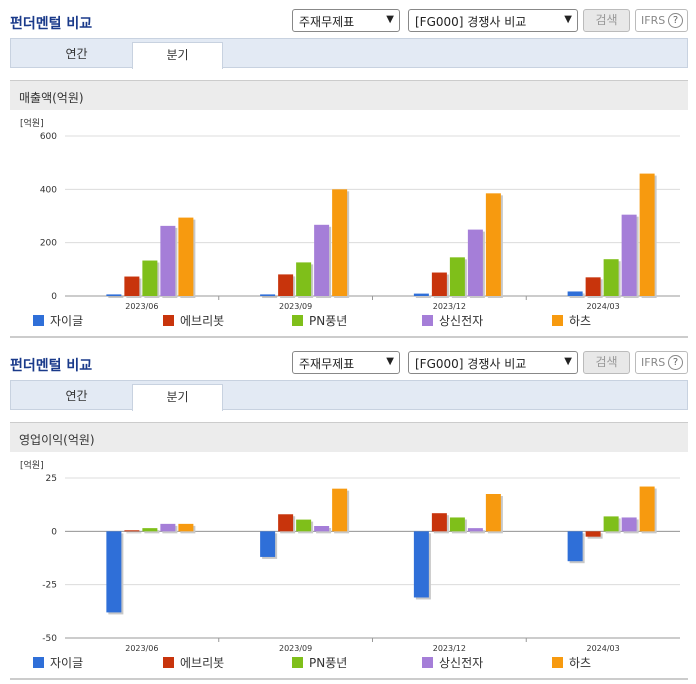  I want to click on chart-subtitle-bar: 매출액(억원), so click(349, 95).